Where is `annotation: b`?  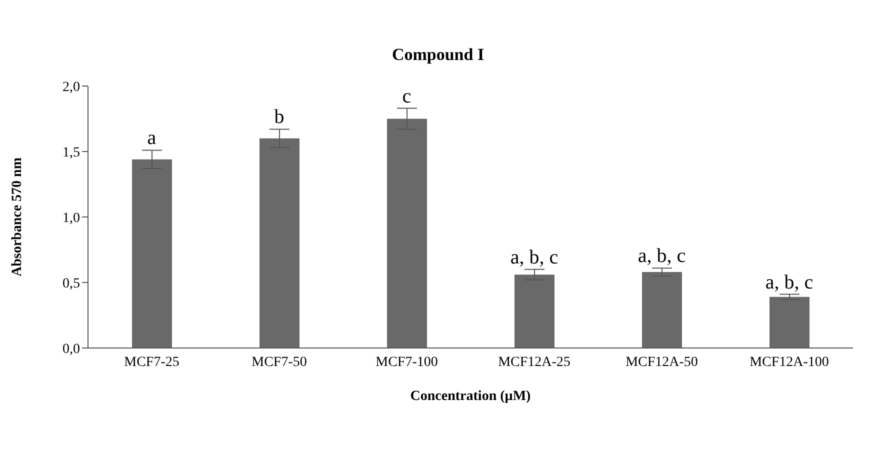
annotation: b is located at coordinates (279, 117).